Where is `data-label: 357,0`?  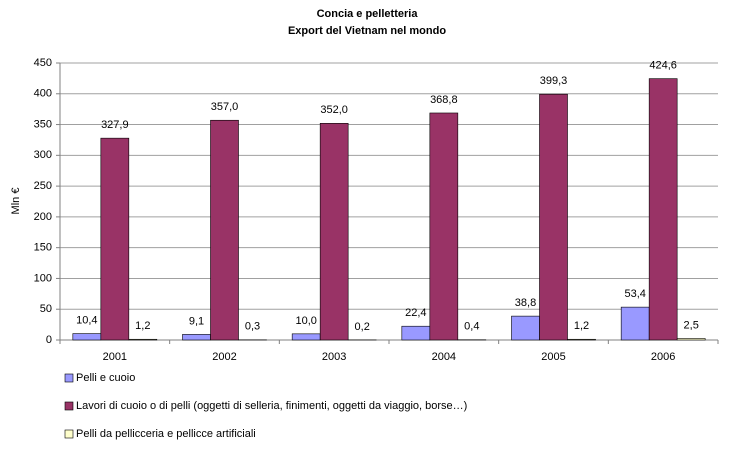 data-label: 357,0 is located at coordinates (225, 107).